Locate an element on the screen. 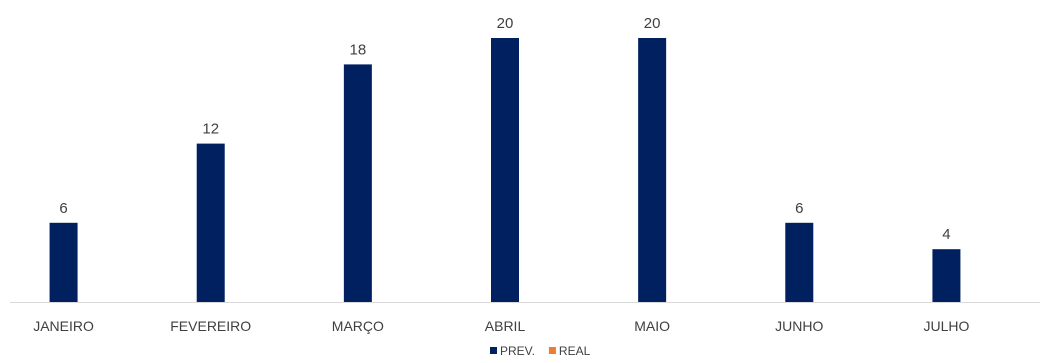 This screenshot has width=1047, height=363. category-label-3: ABRIL is located at coordinates (505, 326).